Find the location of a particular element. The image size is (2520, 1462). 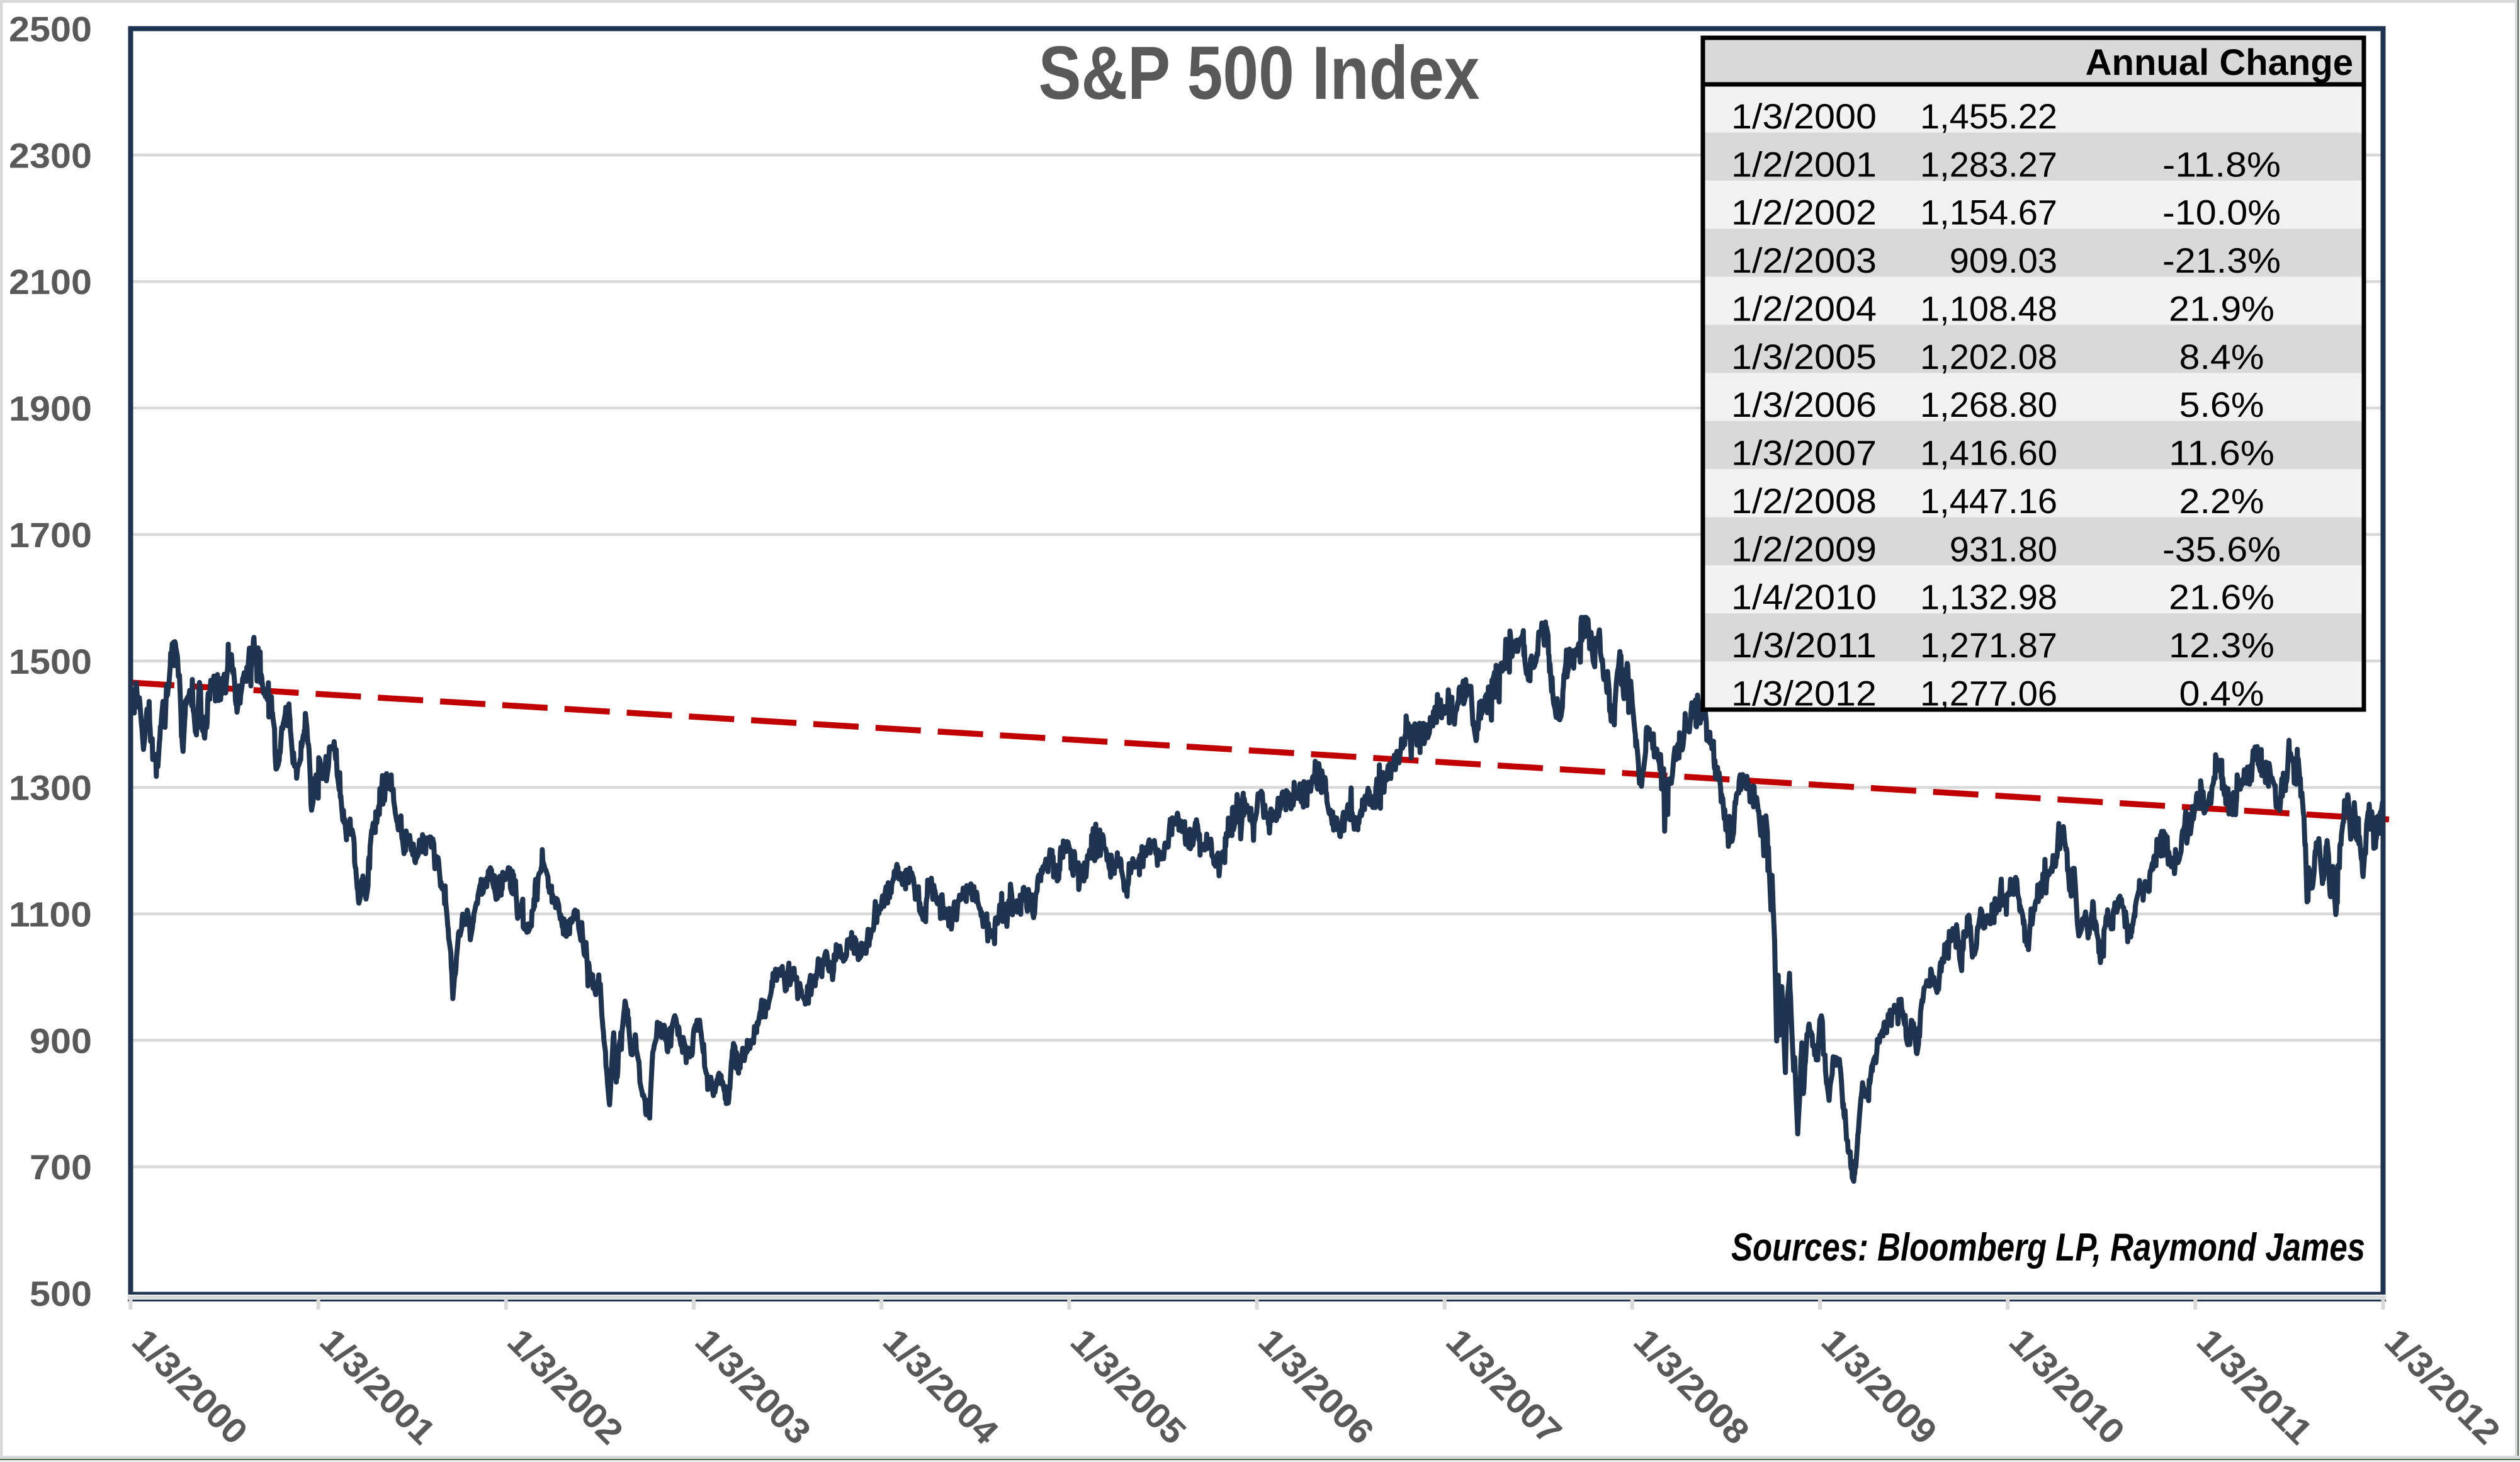

svg-text: 11.6% is located at coordinates (2221, 453).